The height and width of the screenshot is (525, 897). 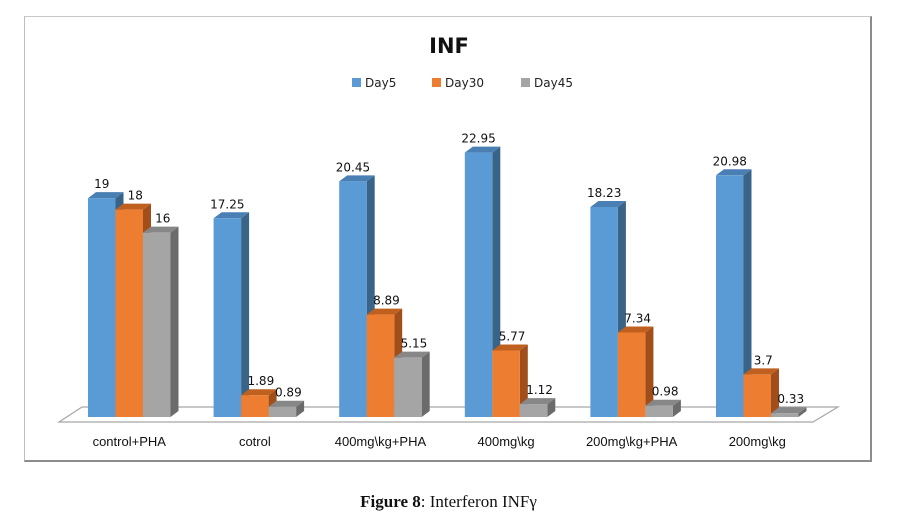 I want to click on figure-caption: Figure 8: Interferon INFγ, so click(x=448, y=502).